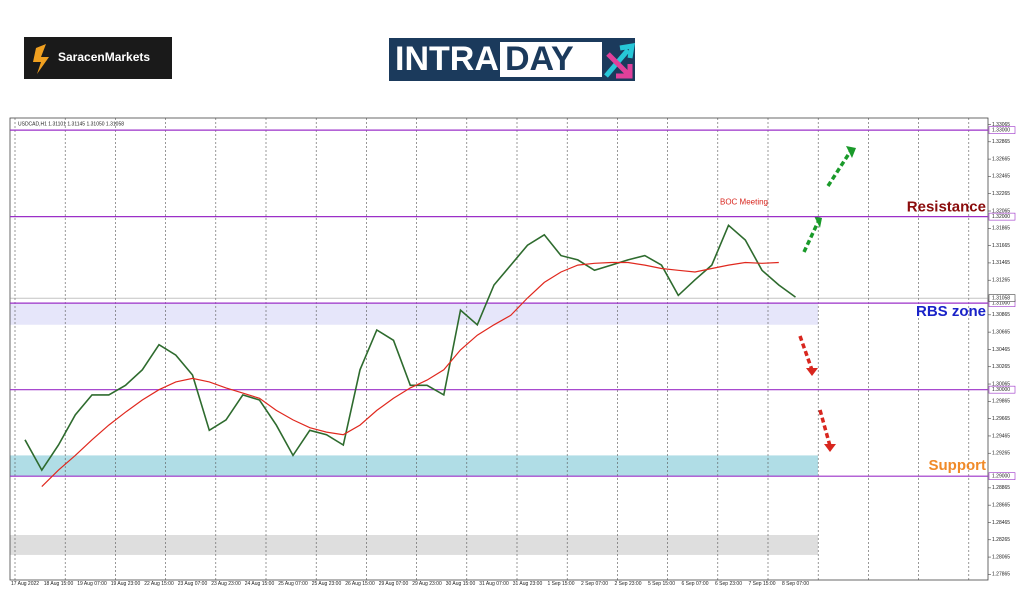 This screenshot has width=1024, height=592. What do you see at coordinates (360, 584) in the screenshot?
I see `x-tick-label: 26 Aug 15:00` at bounding box center [360, 584].